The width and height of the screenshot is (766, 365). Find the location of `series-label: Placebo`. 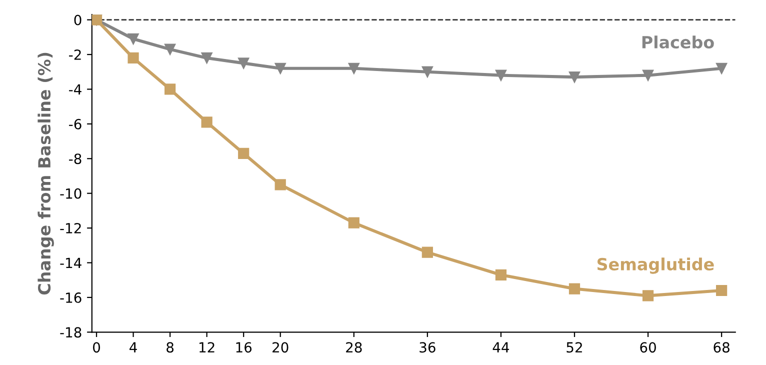

series-label: Placebo is located at coordinates (678, 42).